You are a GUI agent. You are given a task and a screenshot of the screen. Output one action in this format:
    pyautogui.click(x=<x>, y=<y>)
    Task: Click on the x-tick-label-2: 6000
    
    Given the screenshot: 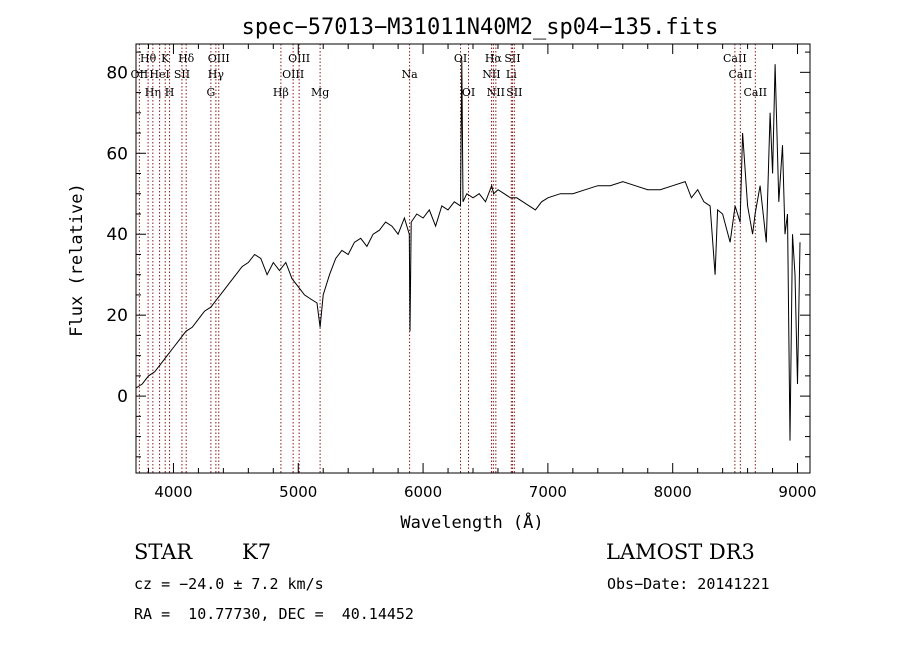 What is the action you would take?
    pyautogui.click(x=423, y=492)
    